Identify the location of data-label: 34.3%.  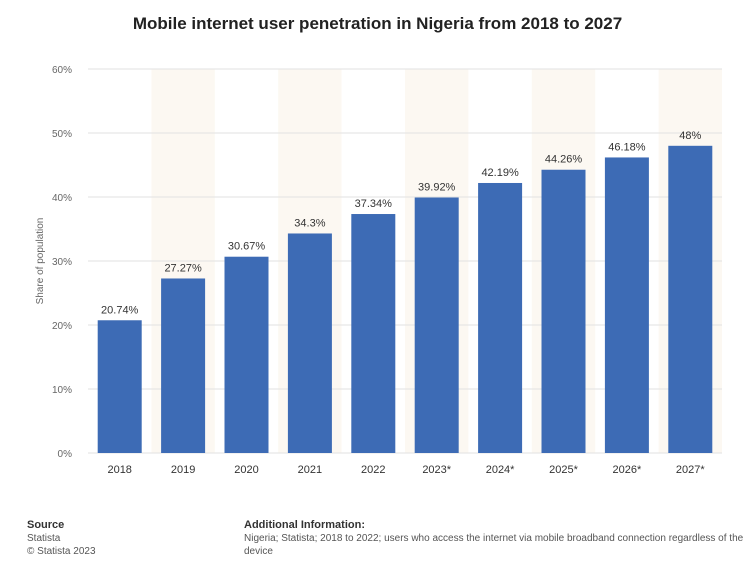
(309, 223).